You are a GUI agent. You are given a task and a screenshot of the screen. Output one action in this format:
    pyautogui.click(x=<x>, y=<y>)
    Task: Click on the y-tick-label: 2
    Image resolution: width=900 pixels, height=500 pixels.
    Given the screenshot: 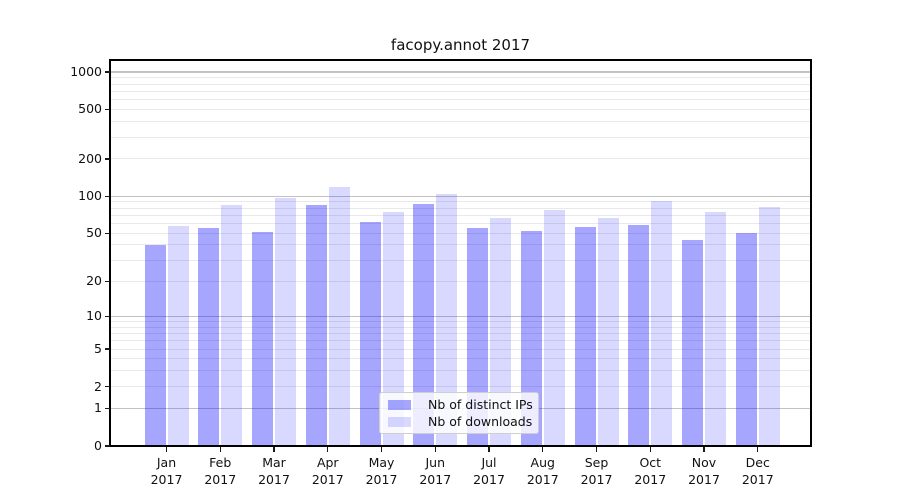 What is the action you would take?
    pyautogui.click(x=98, y=386)
    